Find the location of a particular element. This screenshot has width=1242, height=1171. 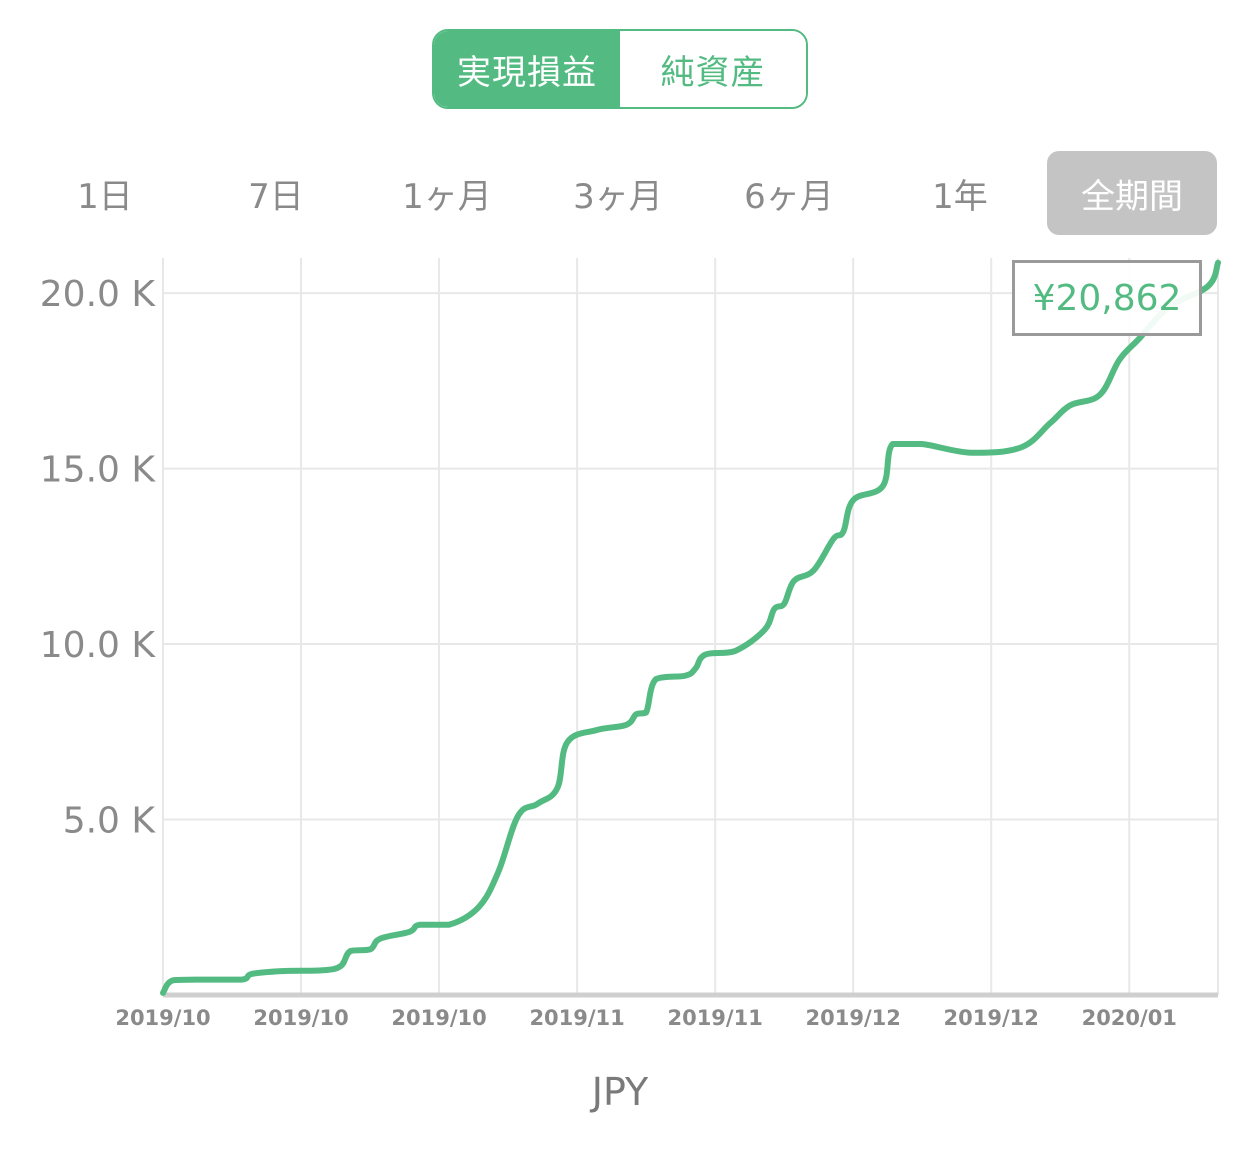

time-range-tabs: 1日 7日 1ヶ月 3ヶ月 6ヶ月 1年 全期間 is located at coordinates (619, 193).